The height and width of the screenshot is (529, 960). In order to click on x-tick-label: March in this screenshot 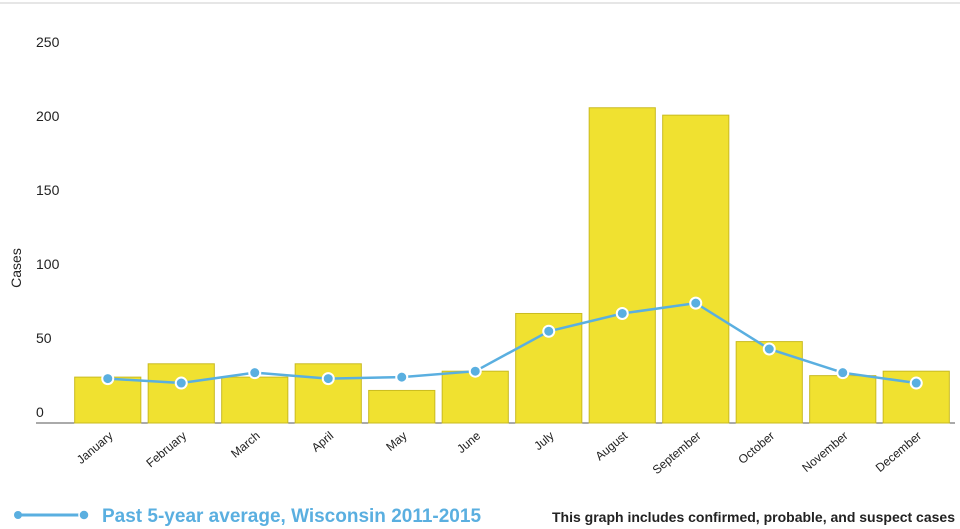, I will do `click(245, 445)`.